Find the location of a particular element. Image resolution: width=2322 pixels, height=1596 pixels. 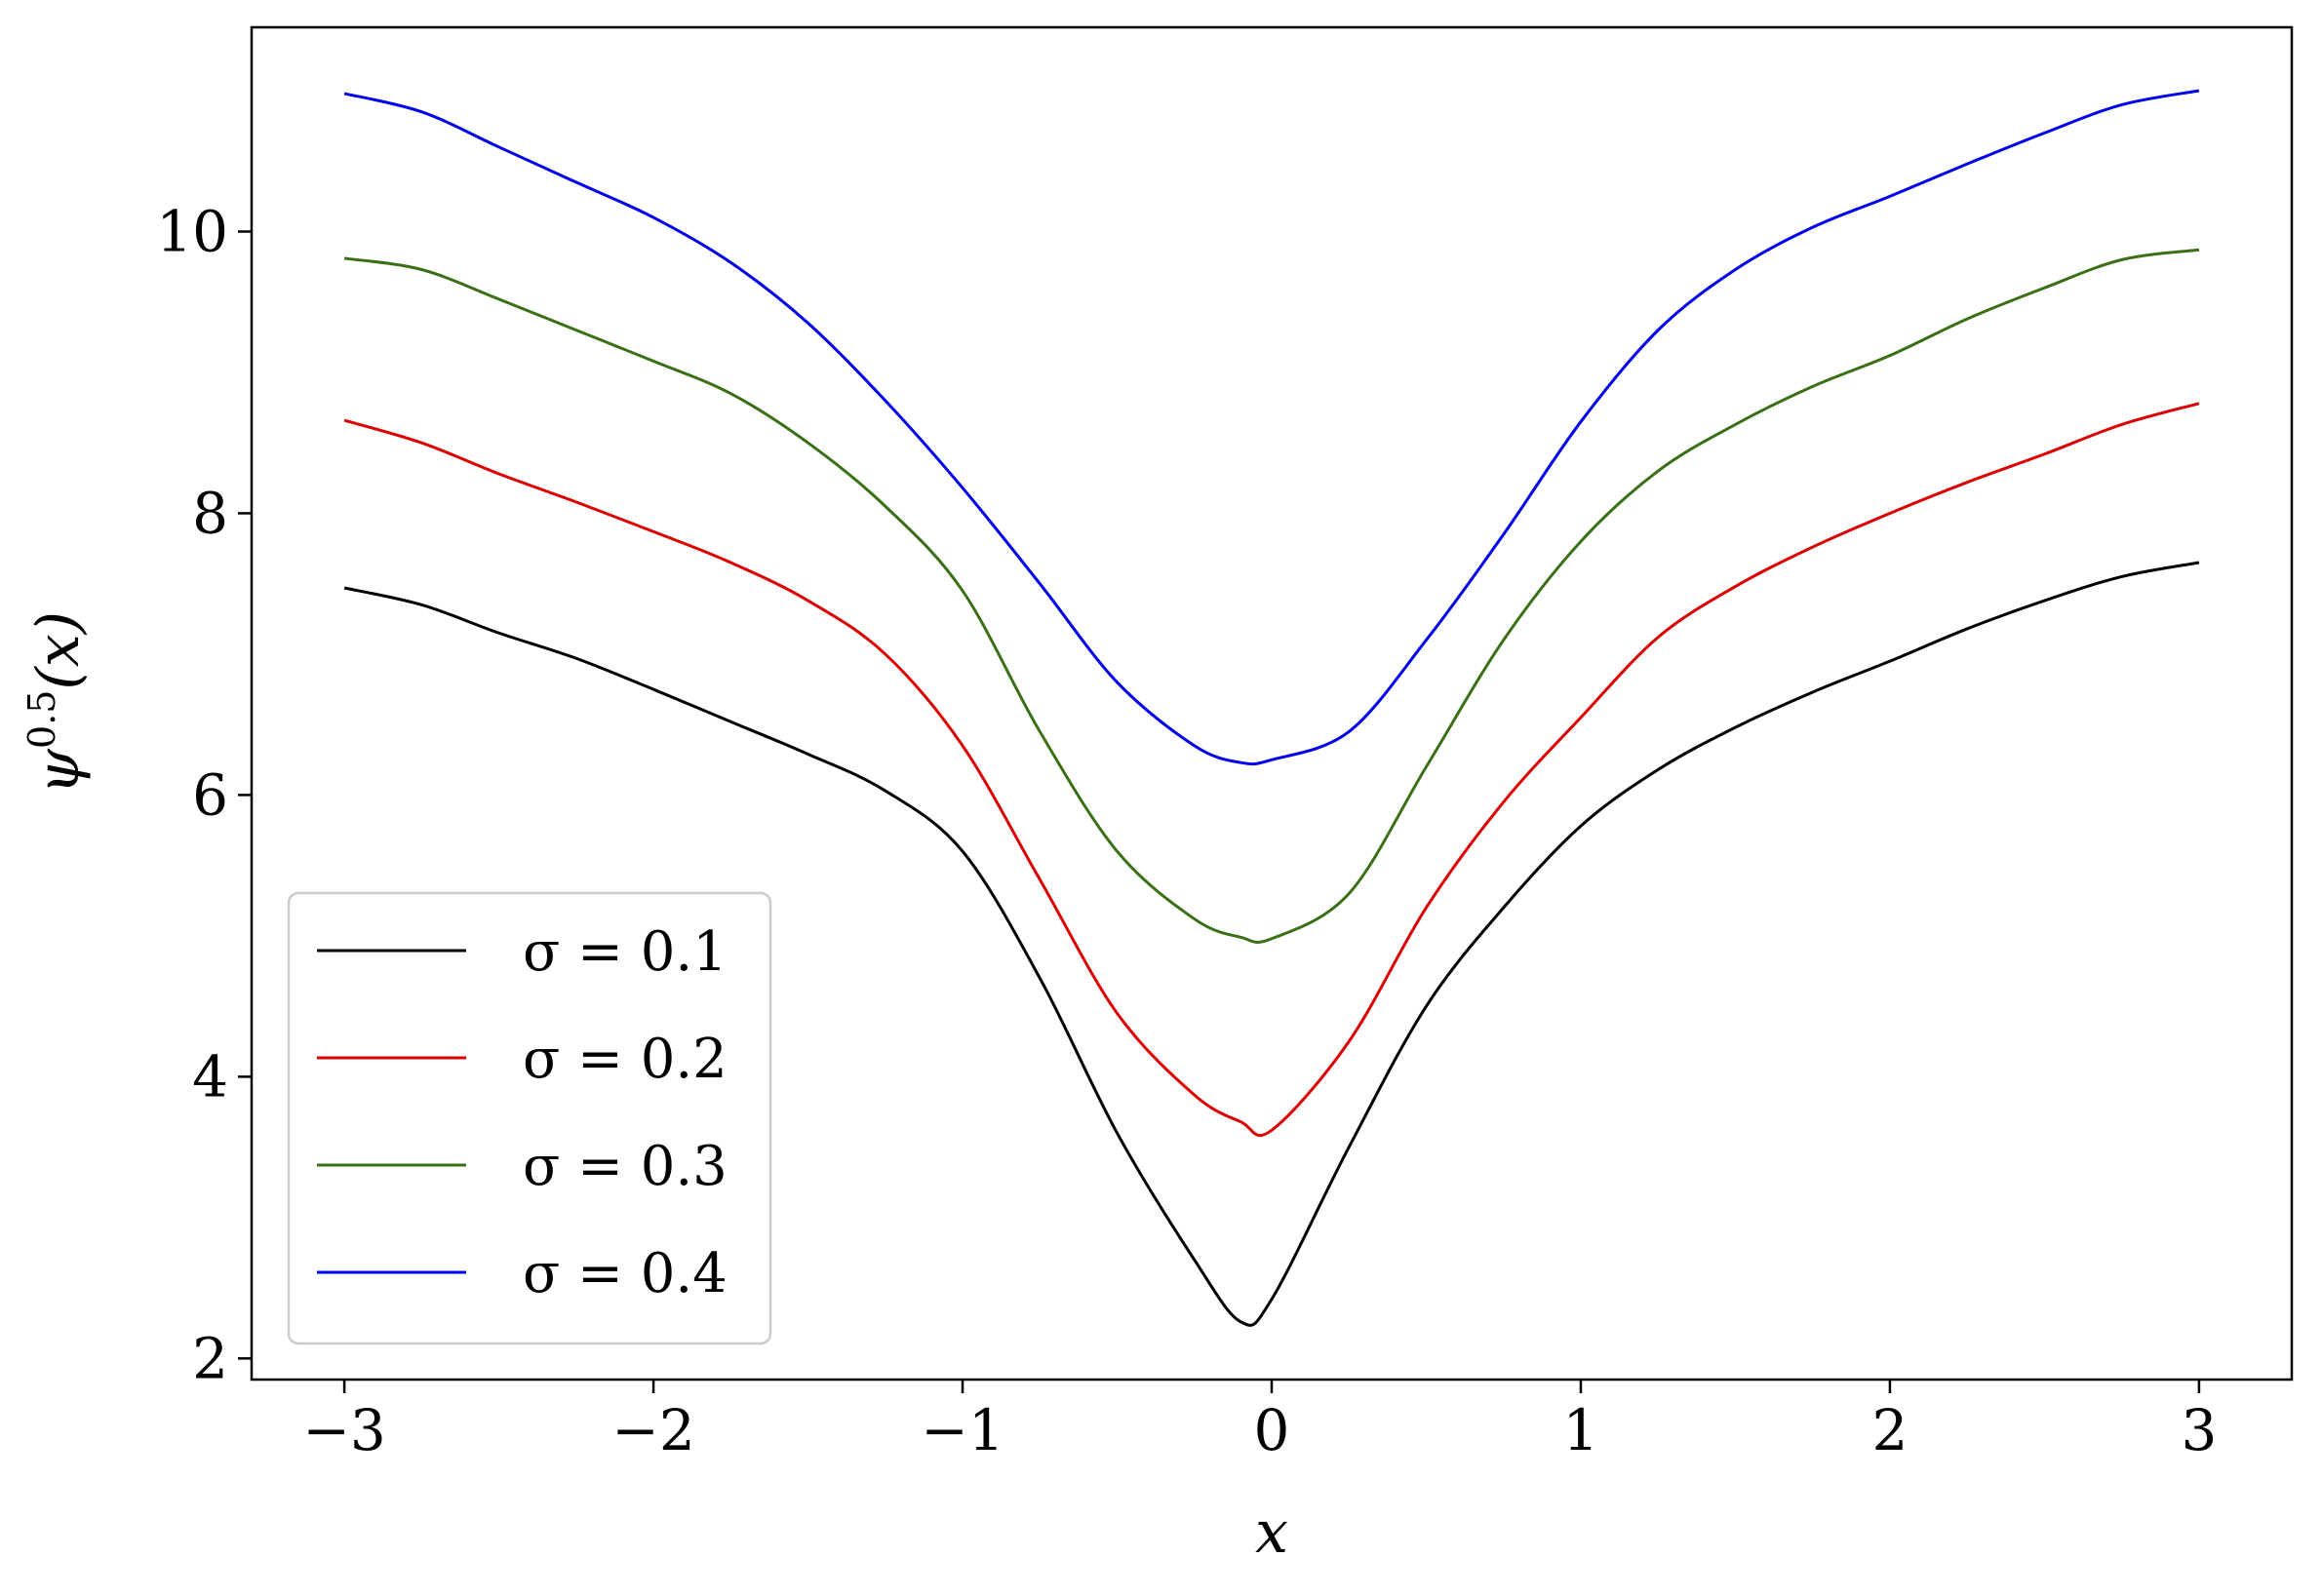

legend-label-1: σ = 0.1 is located at coordinates (625, 952).